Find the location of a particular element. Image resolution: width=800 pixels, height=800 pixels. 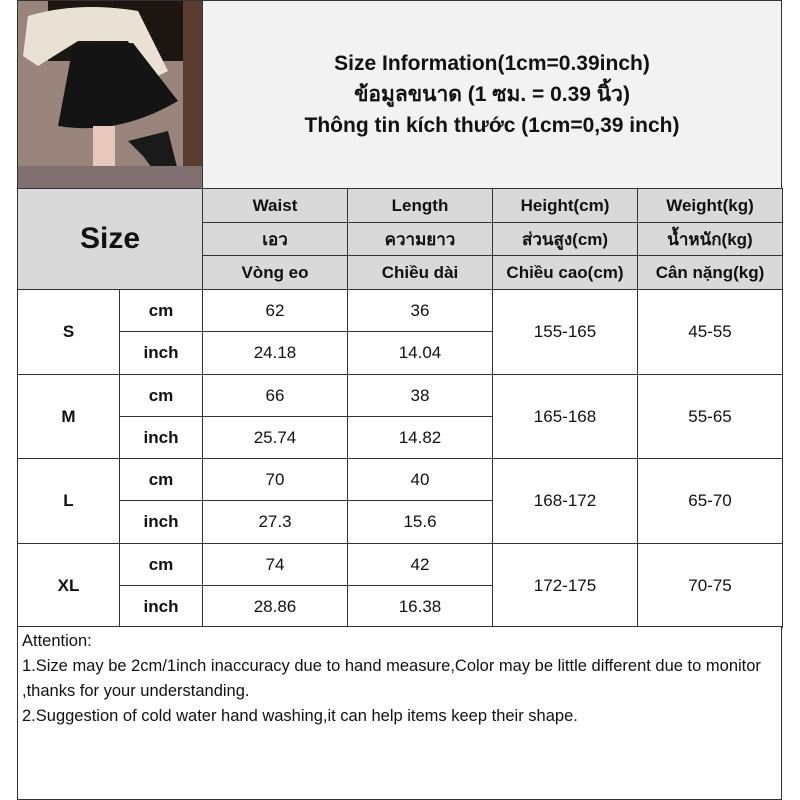

column-header-th: เอว is located at coordinates (275, 239).